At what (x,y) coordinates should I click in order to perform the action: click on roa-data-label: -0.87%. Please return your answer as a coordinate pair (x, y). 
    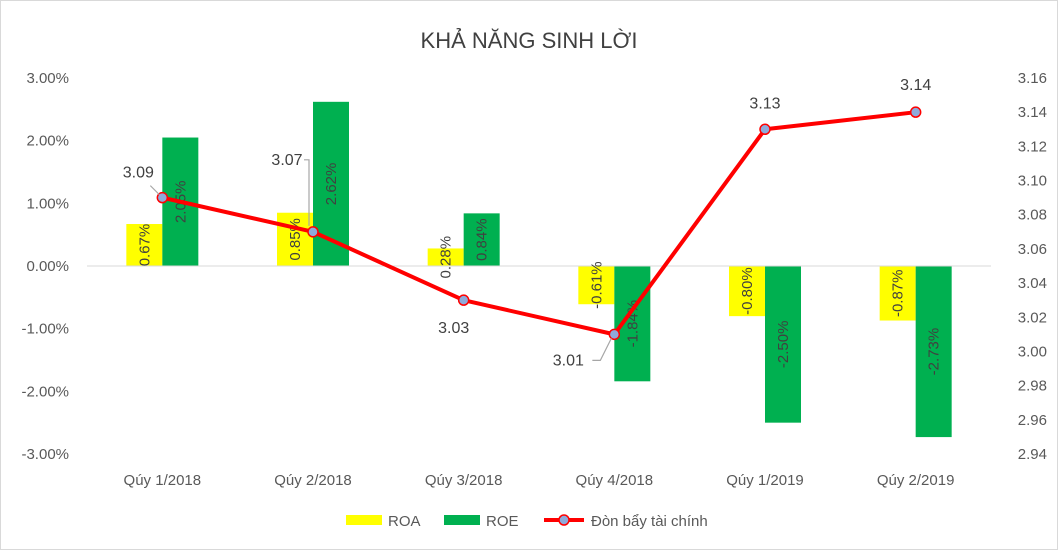
    Looking at the image, I should click on (898, 293).